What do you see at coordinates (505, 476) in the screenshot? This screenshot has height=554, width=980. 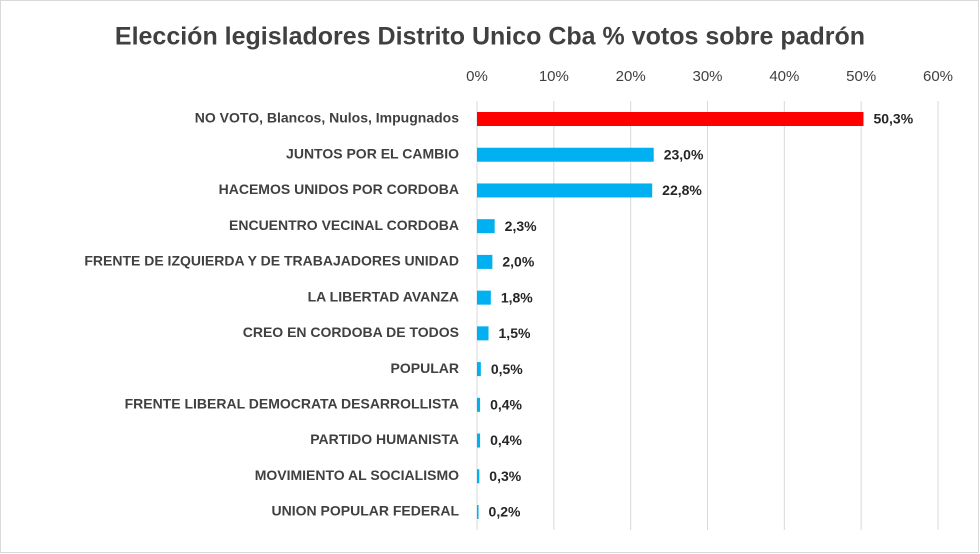 I see `value-label: 0,3%` at bounding box center [505, 476].